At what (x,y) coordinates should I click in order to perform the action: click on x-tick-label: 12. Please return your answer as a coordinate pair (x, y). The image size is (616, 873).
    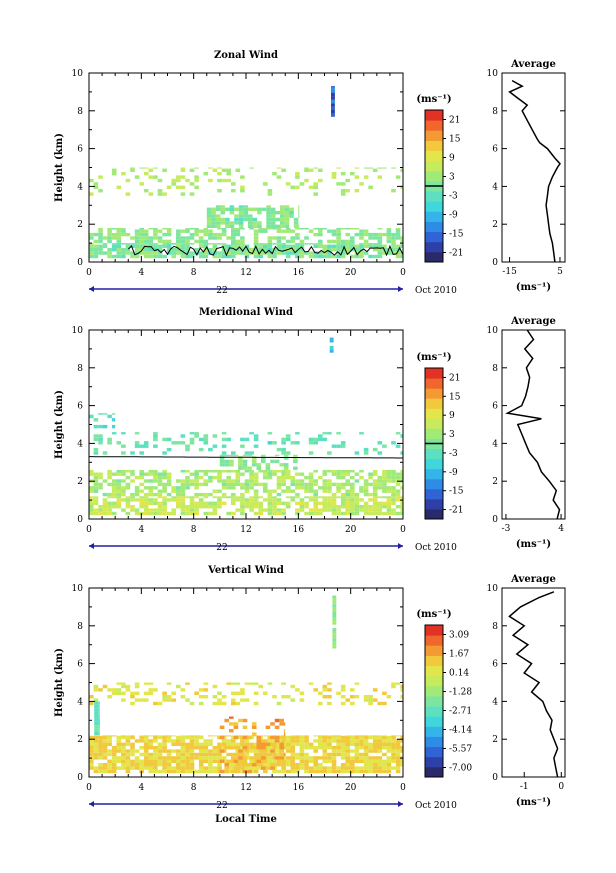
    Looking at the image, I should click on (245, 788).